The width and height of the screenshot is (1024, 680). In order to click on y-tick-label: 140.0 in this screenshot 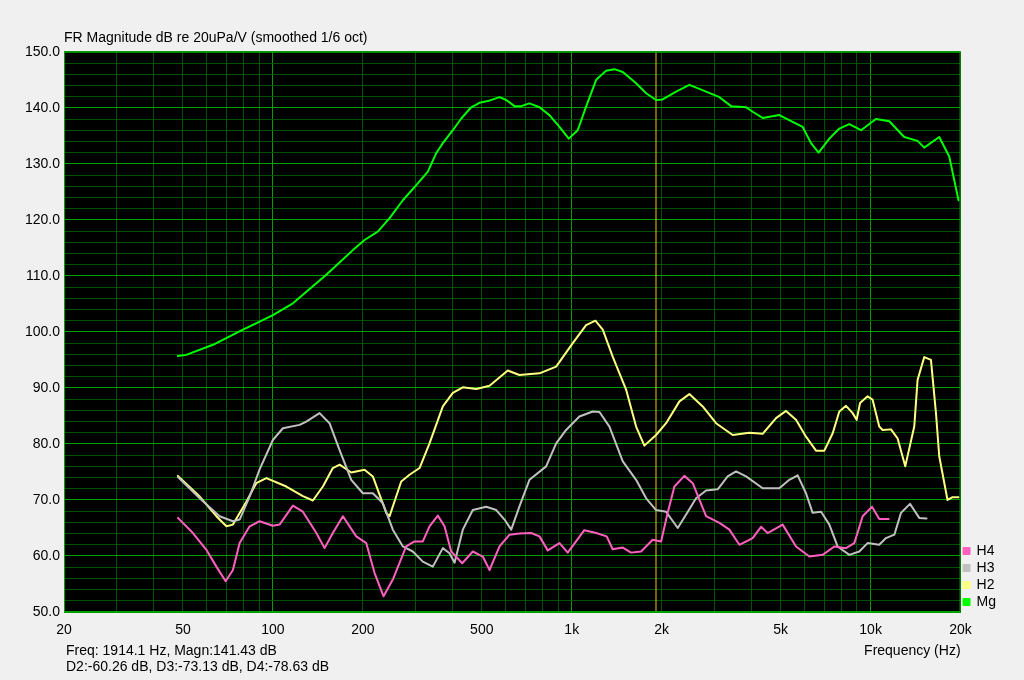, I will do `click(42, 106)`.